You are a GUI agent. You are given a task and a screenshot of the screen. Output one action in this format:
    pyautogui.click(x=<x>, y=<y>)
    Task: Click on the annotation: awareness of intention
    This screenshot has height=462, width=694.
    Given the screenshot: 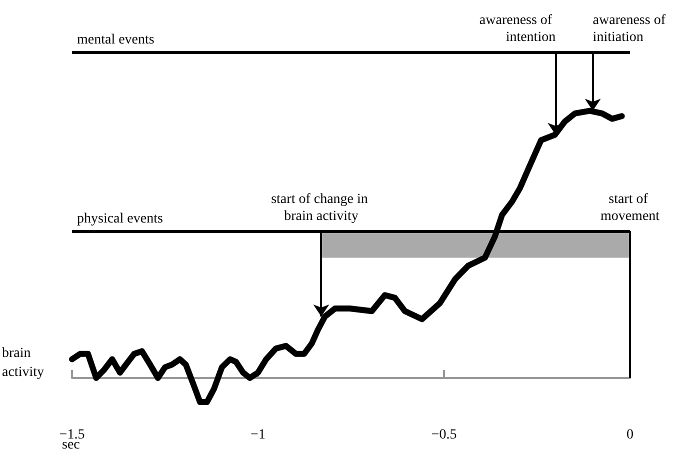 What is the action you would take?
    pyautogui.click(x=517, y=29)
    